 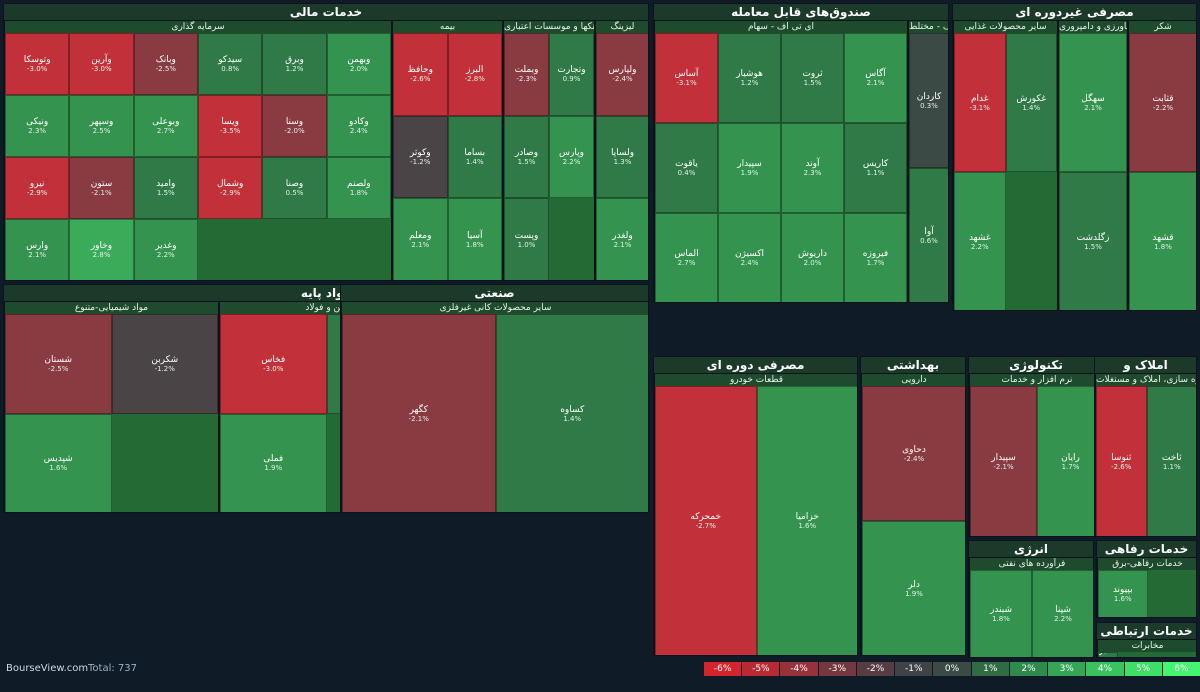 What do you see at coordinates (806, 520) in the screenshot?
I see `stock-tile: خزامیا 1.6%` at bounding box center [806, 520].